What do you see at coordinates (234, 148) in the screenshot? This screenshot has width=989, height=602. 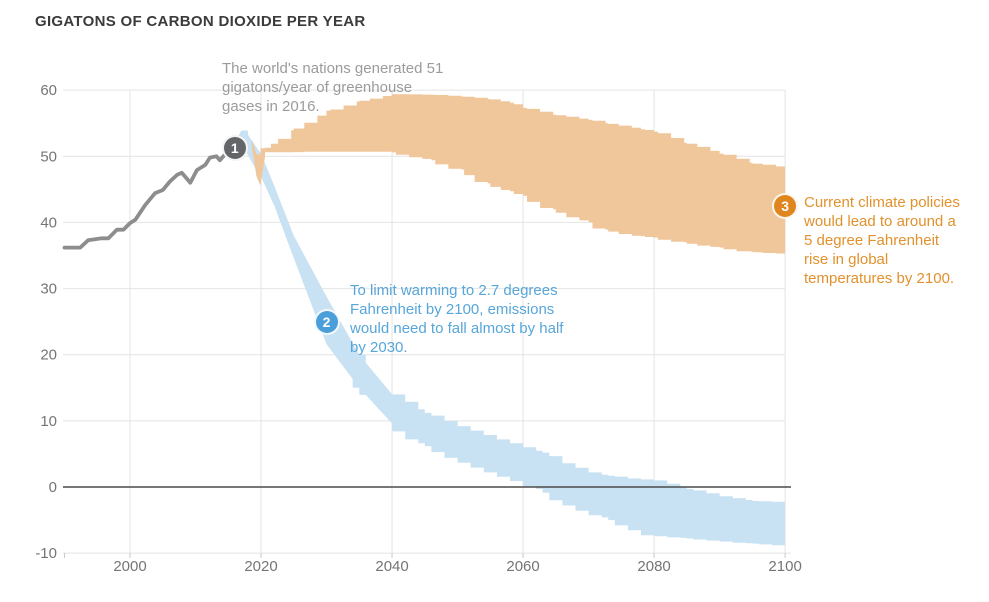 I see `annotation-marker-1: 1` at bounding box center [234, 148].